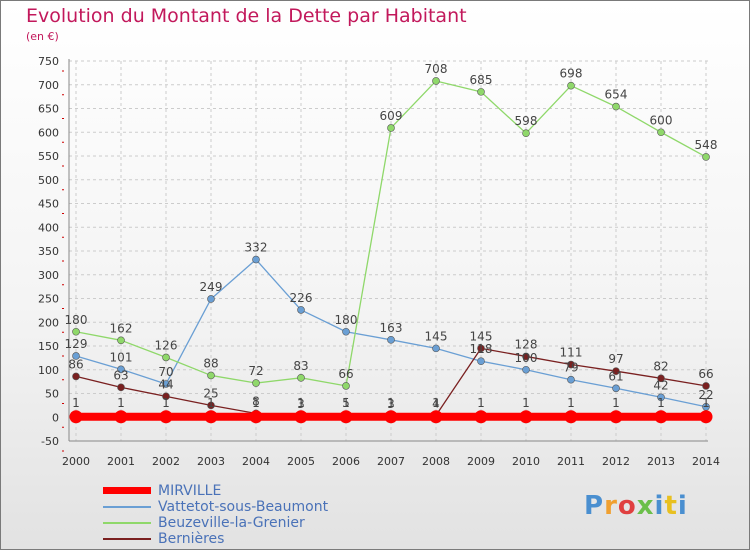 The width and height of the screenshot is (750, 550). I want to click on data-label: 70, so click(165, 372).